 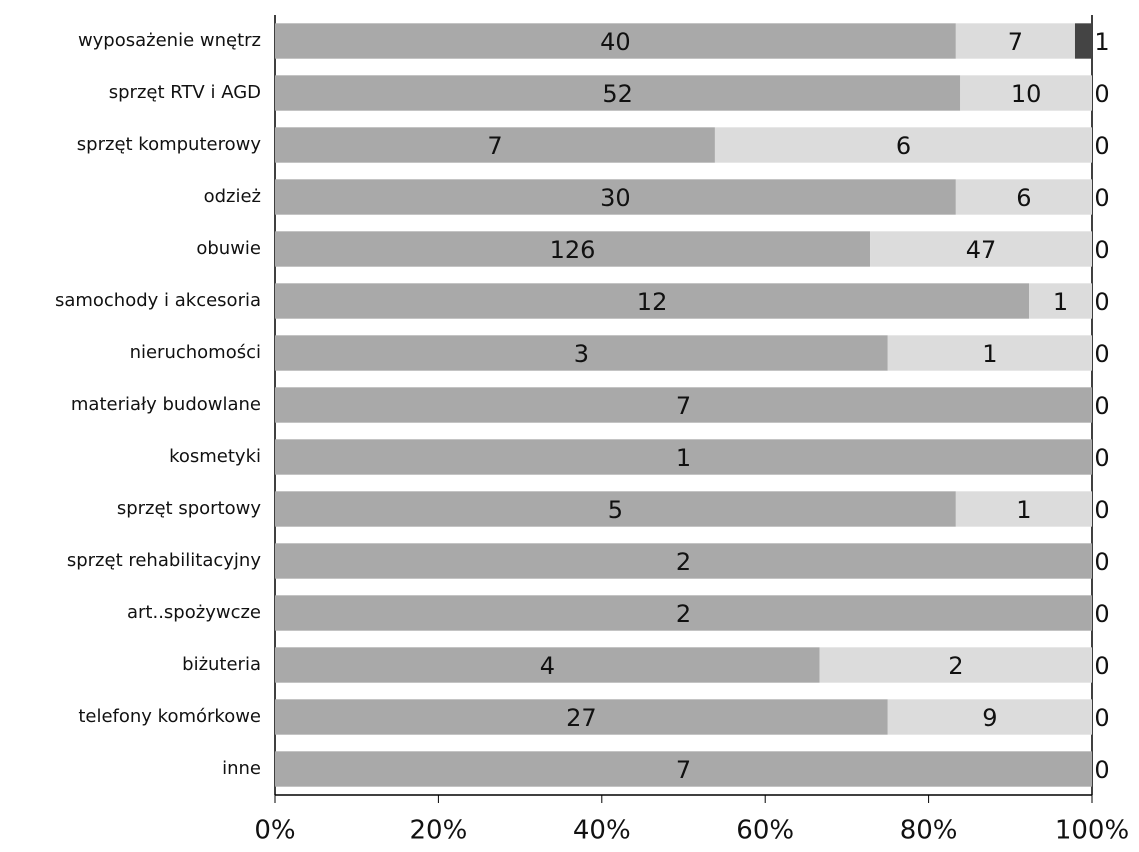 What do you see at coordinates (228, 248) in the screenshot?
I see `y-tick-label: obuwie` at bounding box center [228, 248].